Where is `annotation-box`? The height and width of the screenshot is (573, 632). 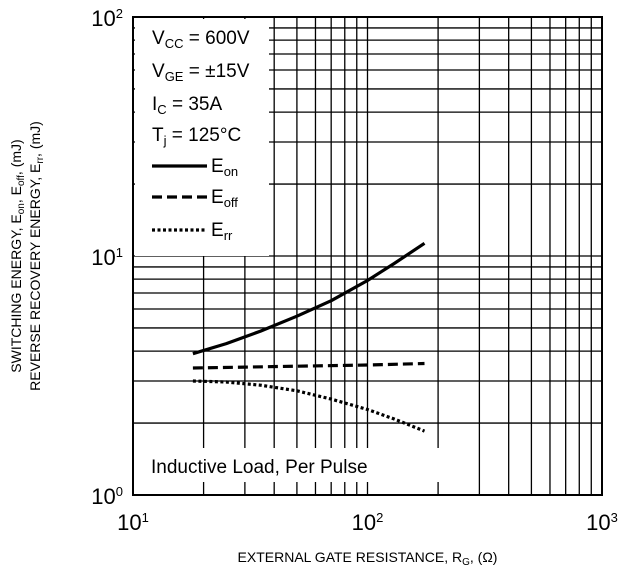 annotation-box is located at coordinates (306, 465).